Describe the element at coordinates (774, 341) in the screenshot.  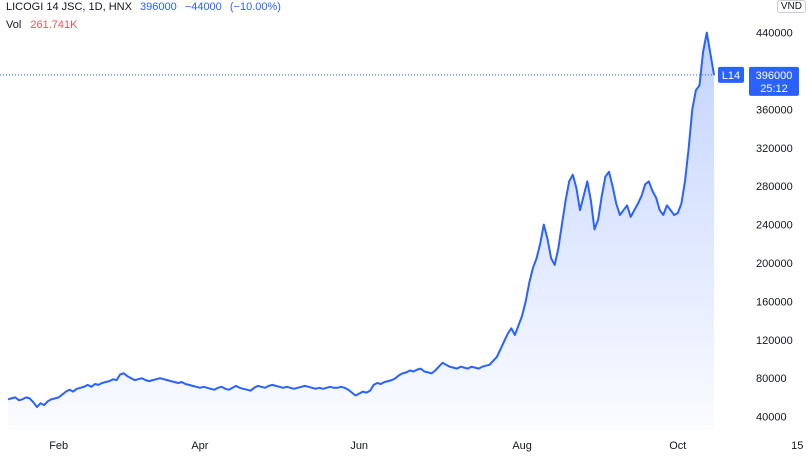
I see `y-tick-label: 120000` at that location.